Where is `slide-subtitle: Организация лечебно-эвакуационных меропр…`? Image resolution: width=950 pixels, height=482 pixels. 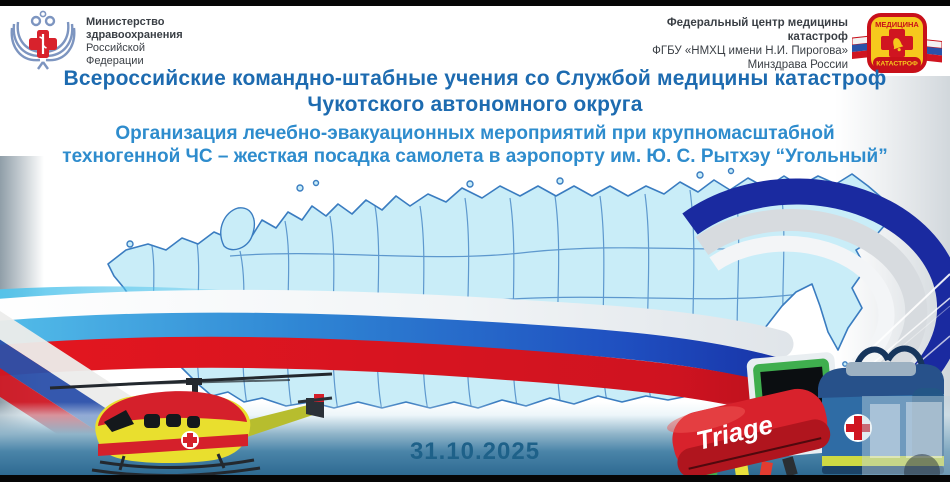
slide-subtitle: Организация лечебно-эвакуационных меропр… is located at coordinates (475, 145).